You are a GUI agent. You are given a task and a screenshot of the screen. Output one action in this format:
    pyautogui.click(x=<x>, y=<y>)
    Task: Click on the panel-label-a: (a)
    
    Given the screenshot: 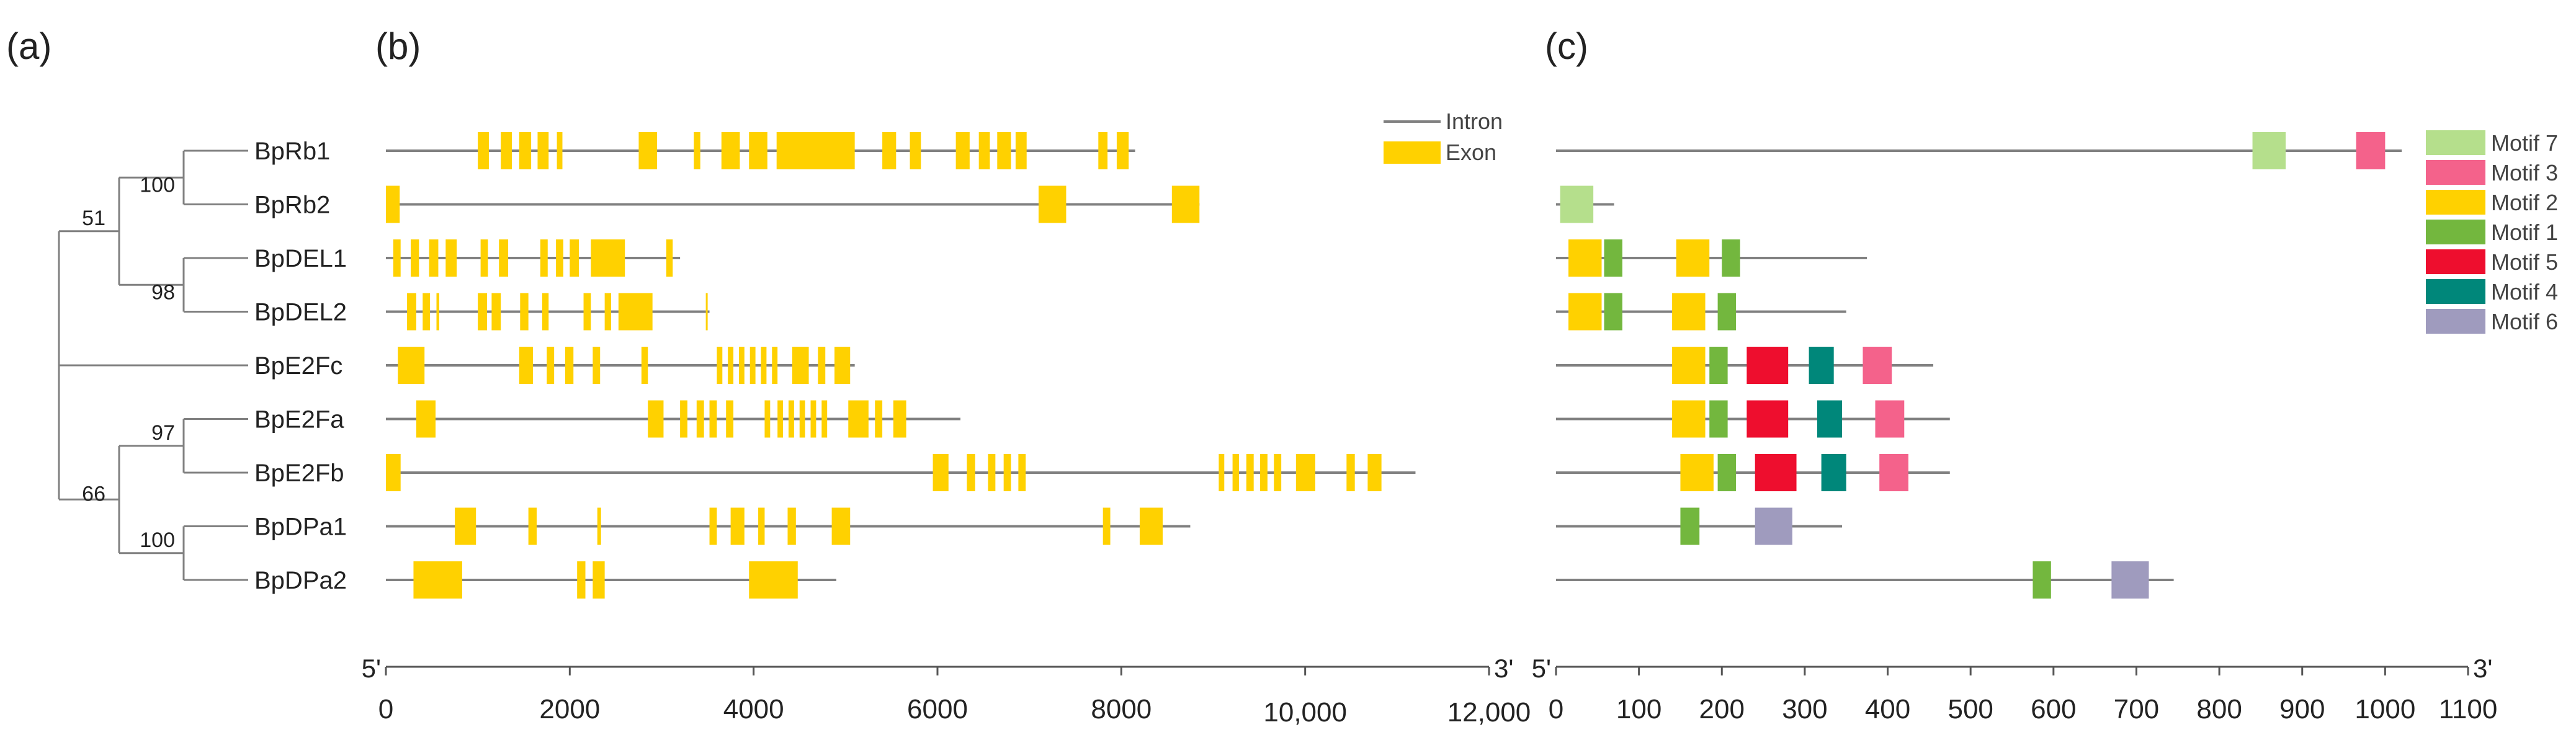 What is the action you would take?
    pyautogui.click(x=28, y=46)
    